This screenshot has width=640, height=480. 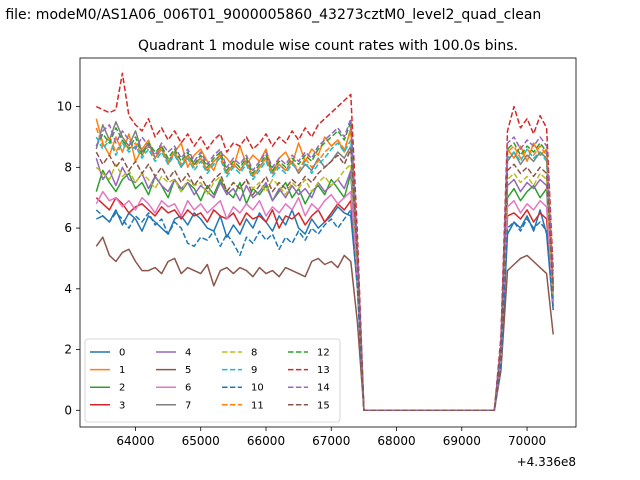 What do you see at coordinates (188, 370) in the screenshot?
I see `legend-label-5: 5` at bounding box center [188, 370].